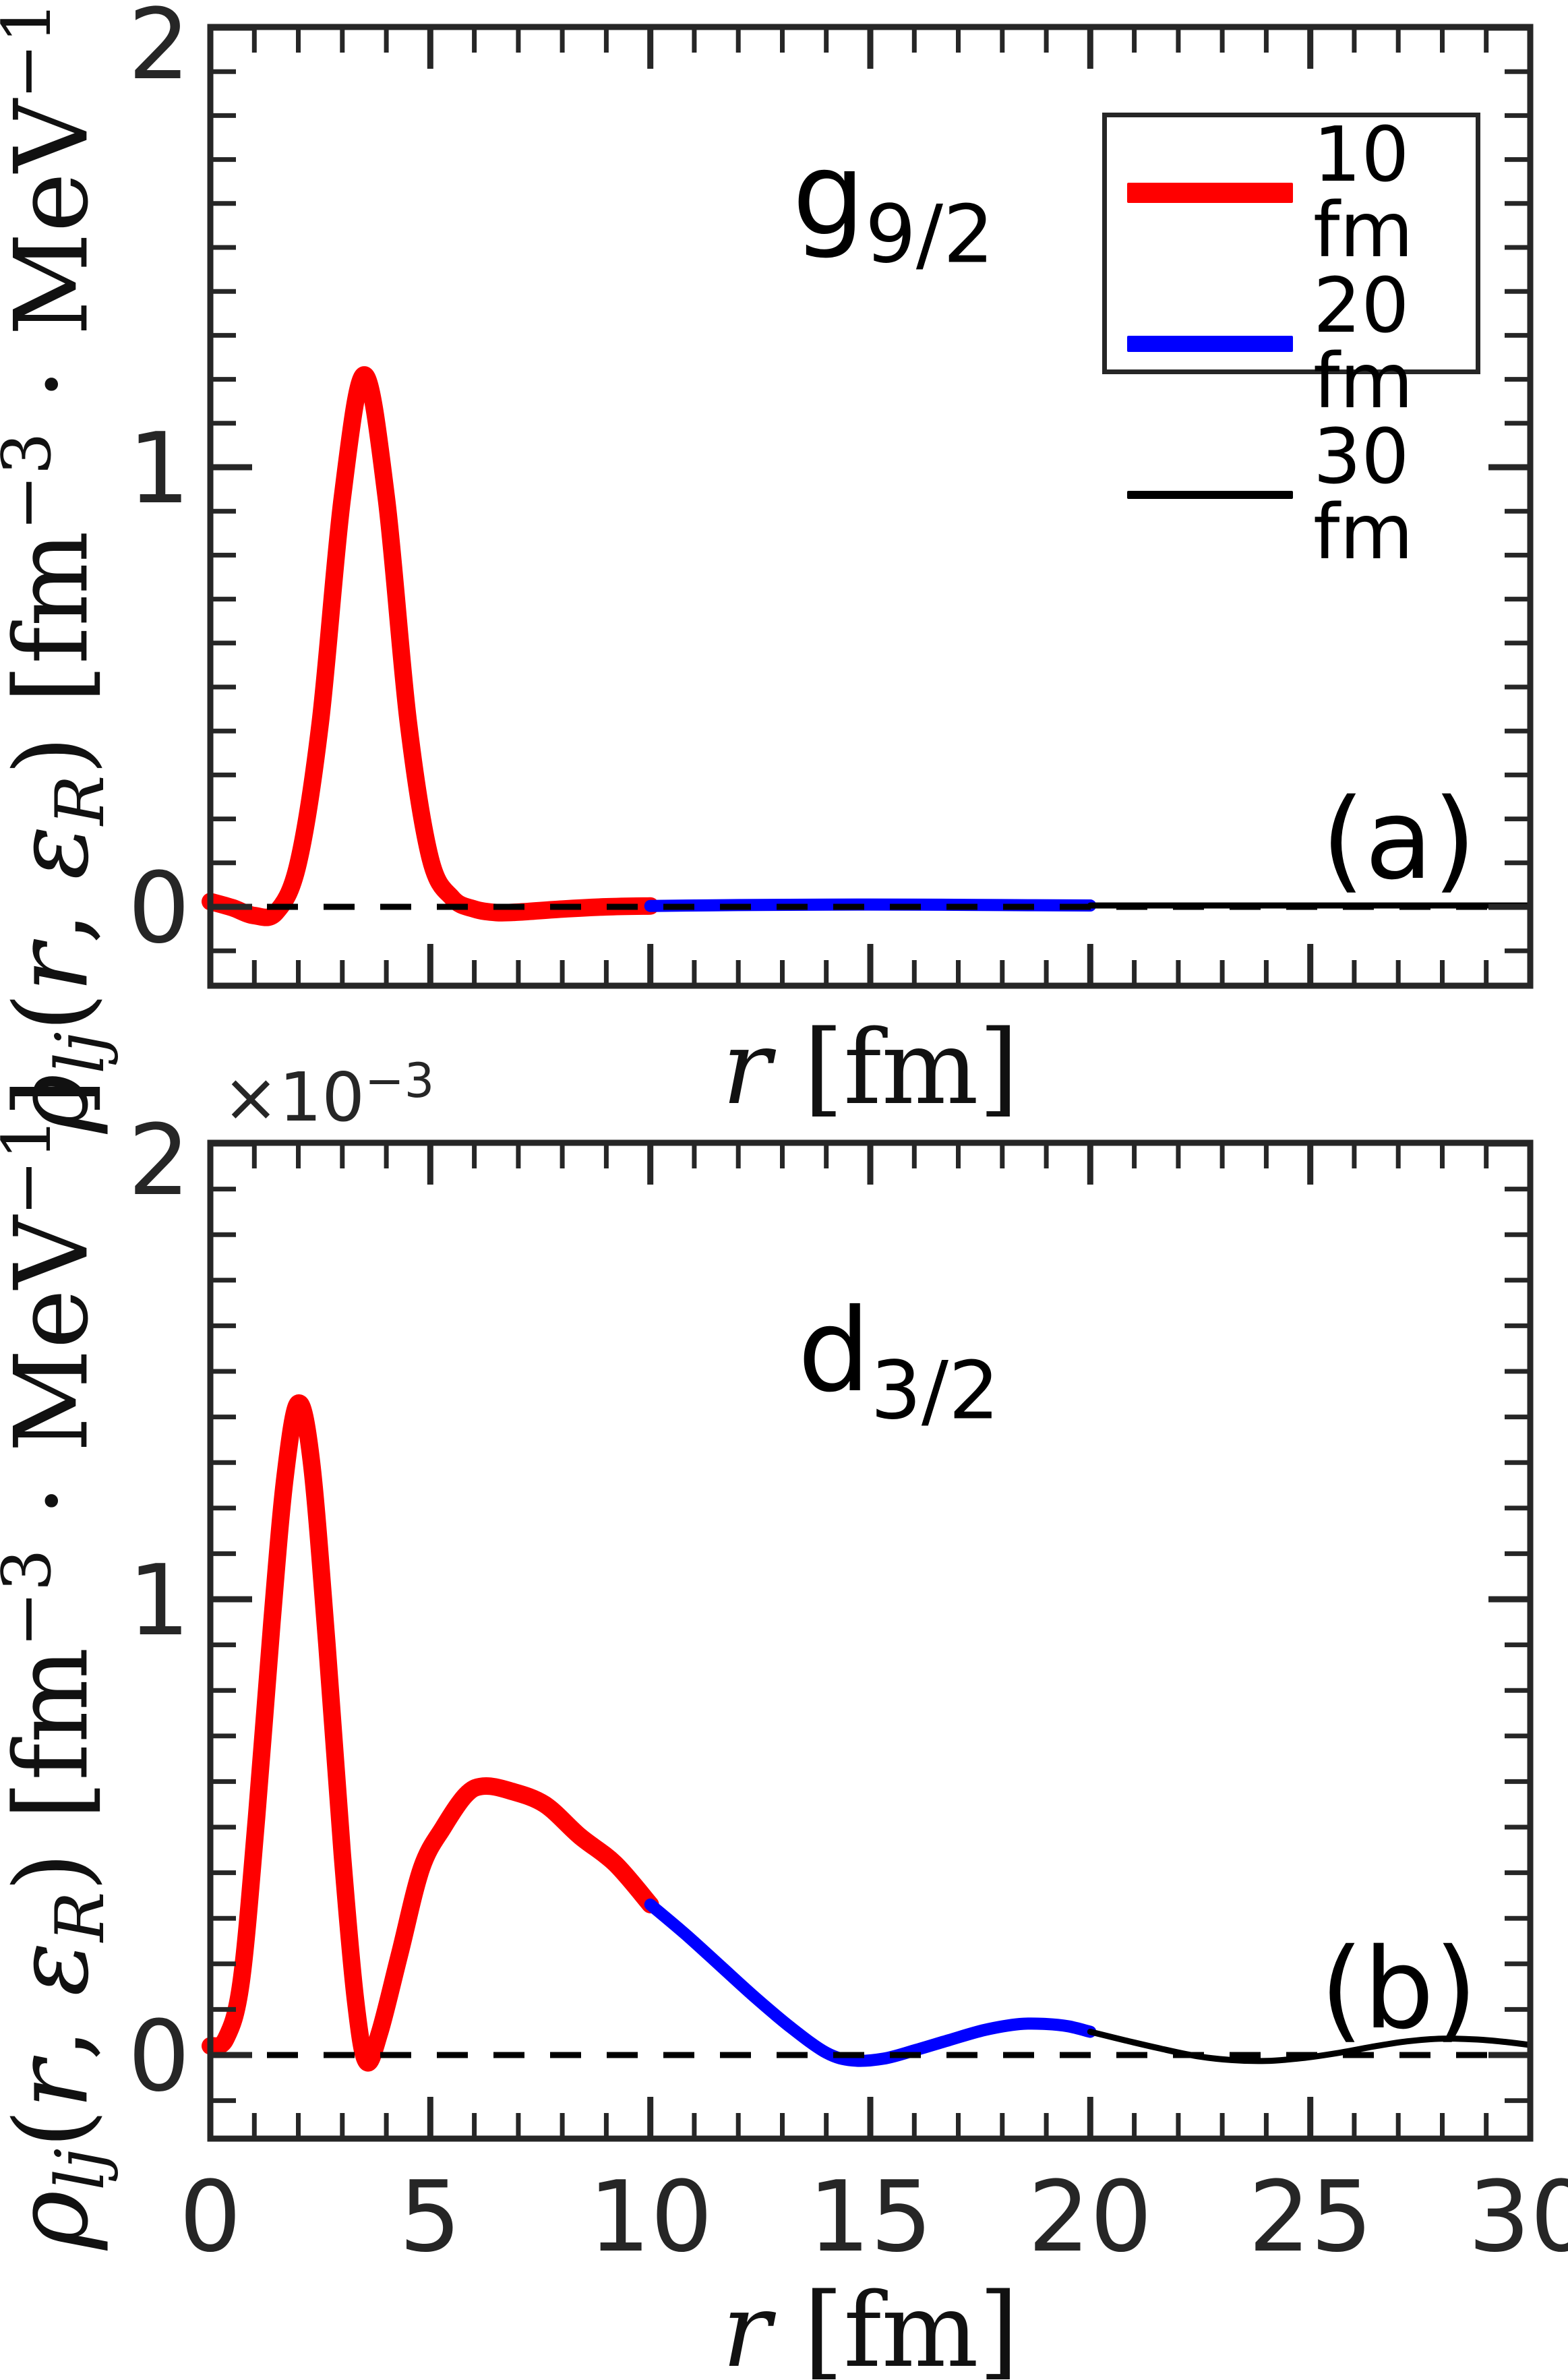 Image resolution: width=1568 pixels, height=2380 pixels. What do you see at coordinates (293, 1097) in the screenshot?
I see `multiplier-base: ×10` at bounding box center [293, 1097].